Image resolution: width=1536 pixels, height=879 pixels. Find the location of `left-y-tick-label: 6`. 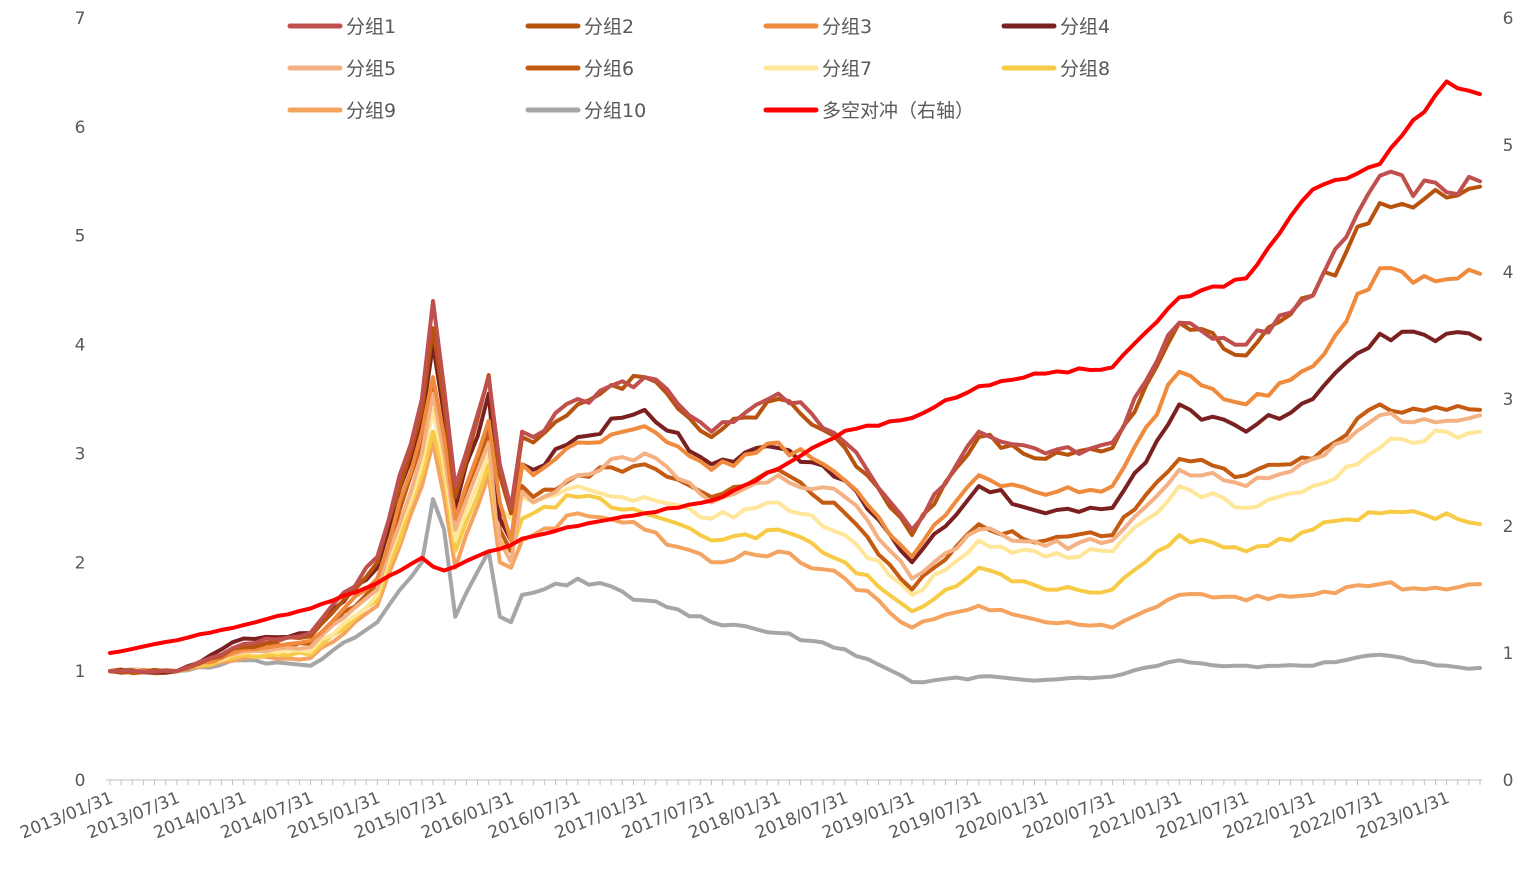

left-y-tick-label: 6 is located at coordinates (80, 128).